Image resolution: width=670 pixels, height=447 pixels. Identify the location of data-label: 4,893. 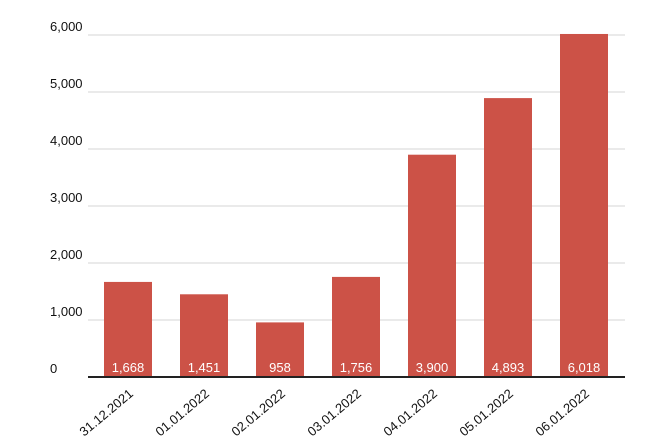
(508, 367).